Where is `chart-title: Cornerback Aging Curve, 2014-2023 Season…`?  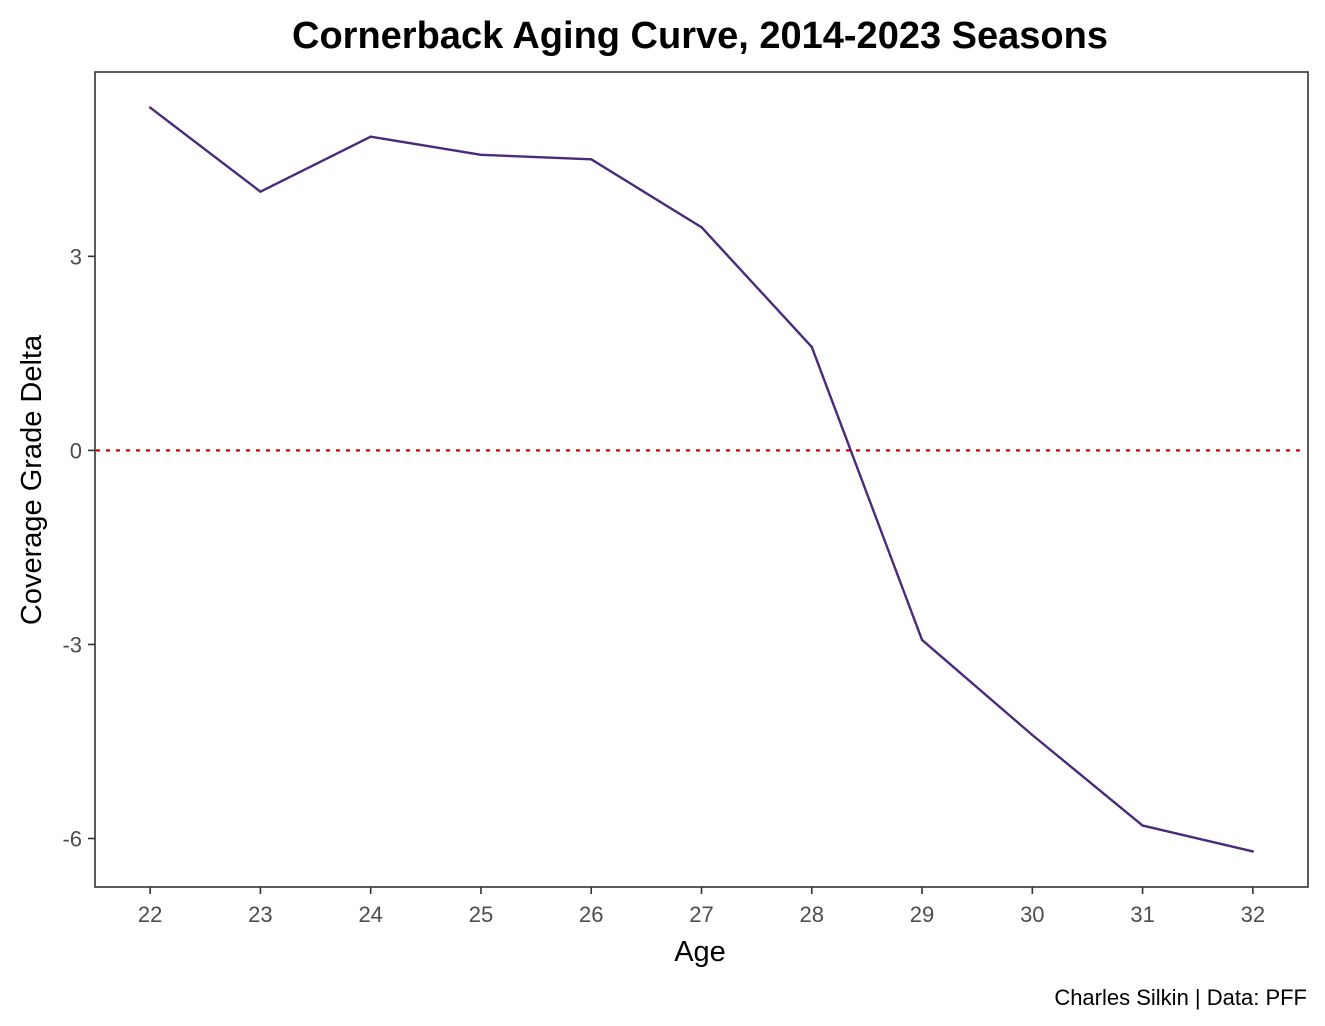 chart-title: Cornerback Aging Curve, 2014-2023 Season… is located at coordinates (700, 36).